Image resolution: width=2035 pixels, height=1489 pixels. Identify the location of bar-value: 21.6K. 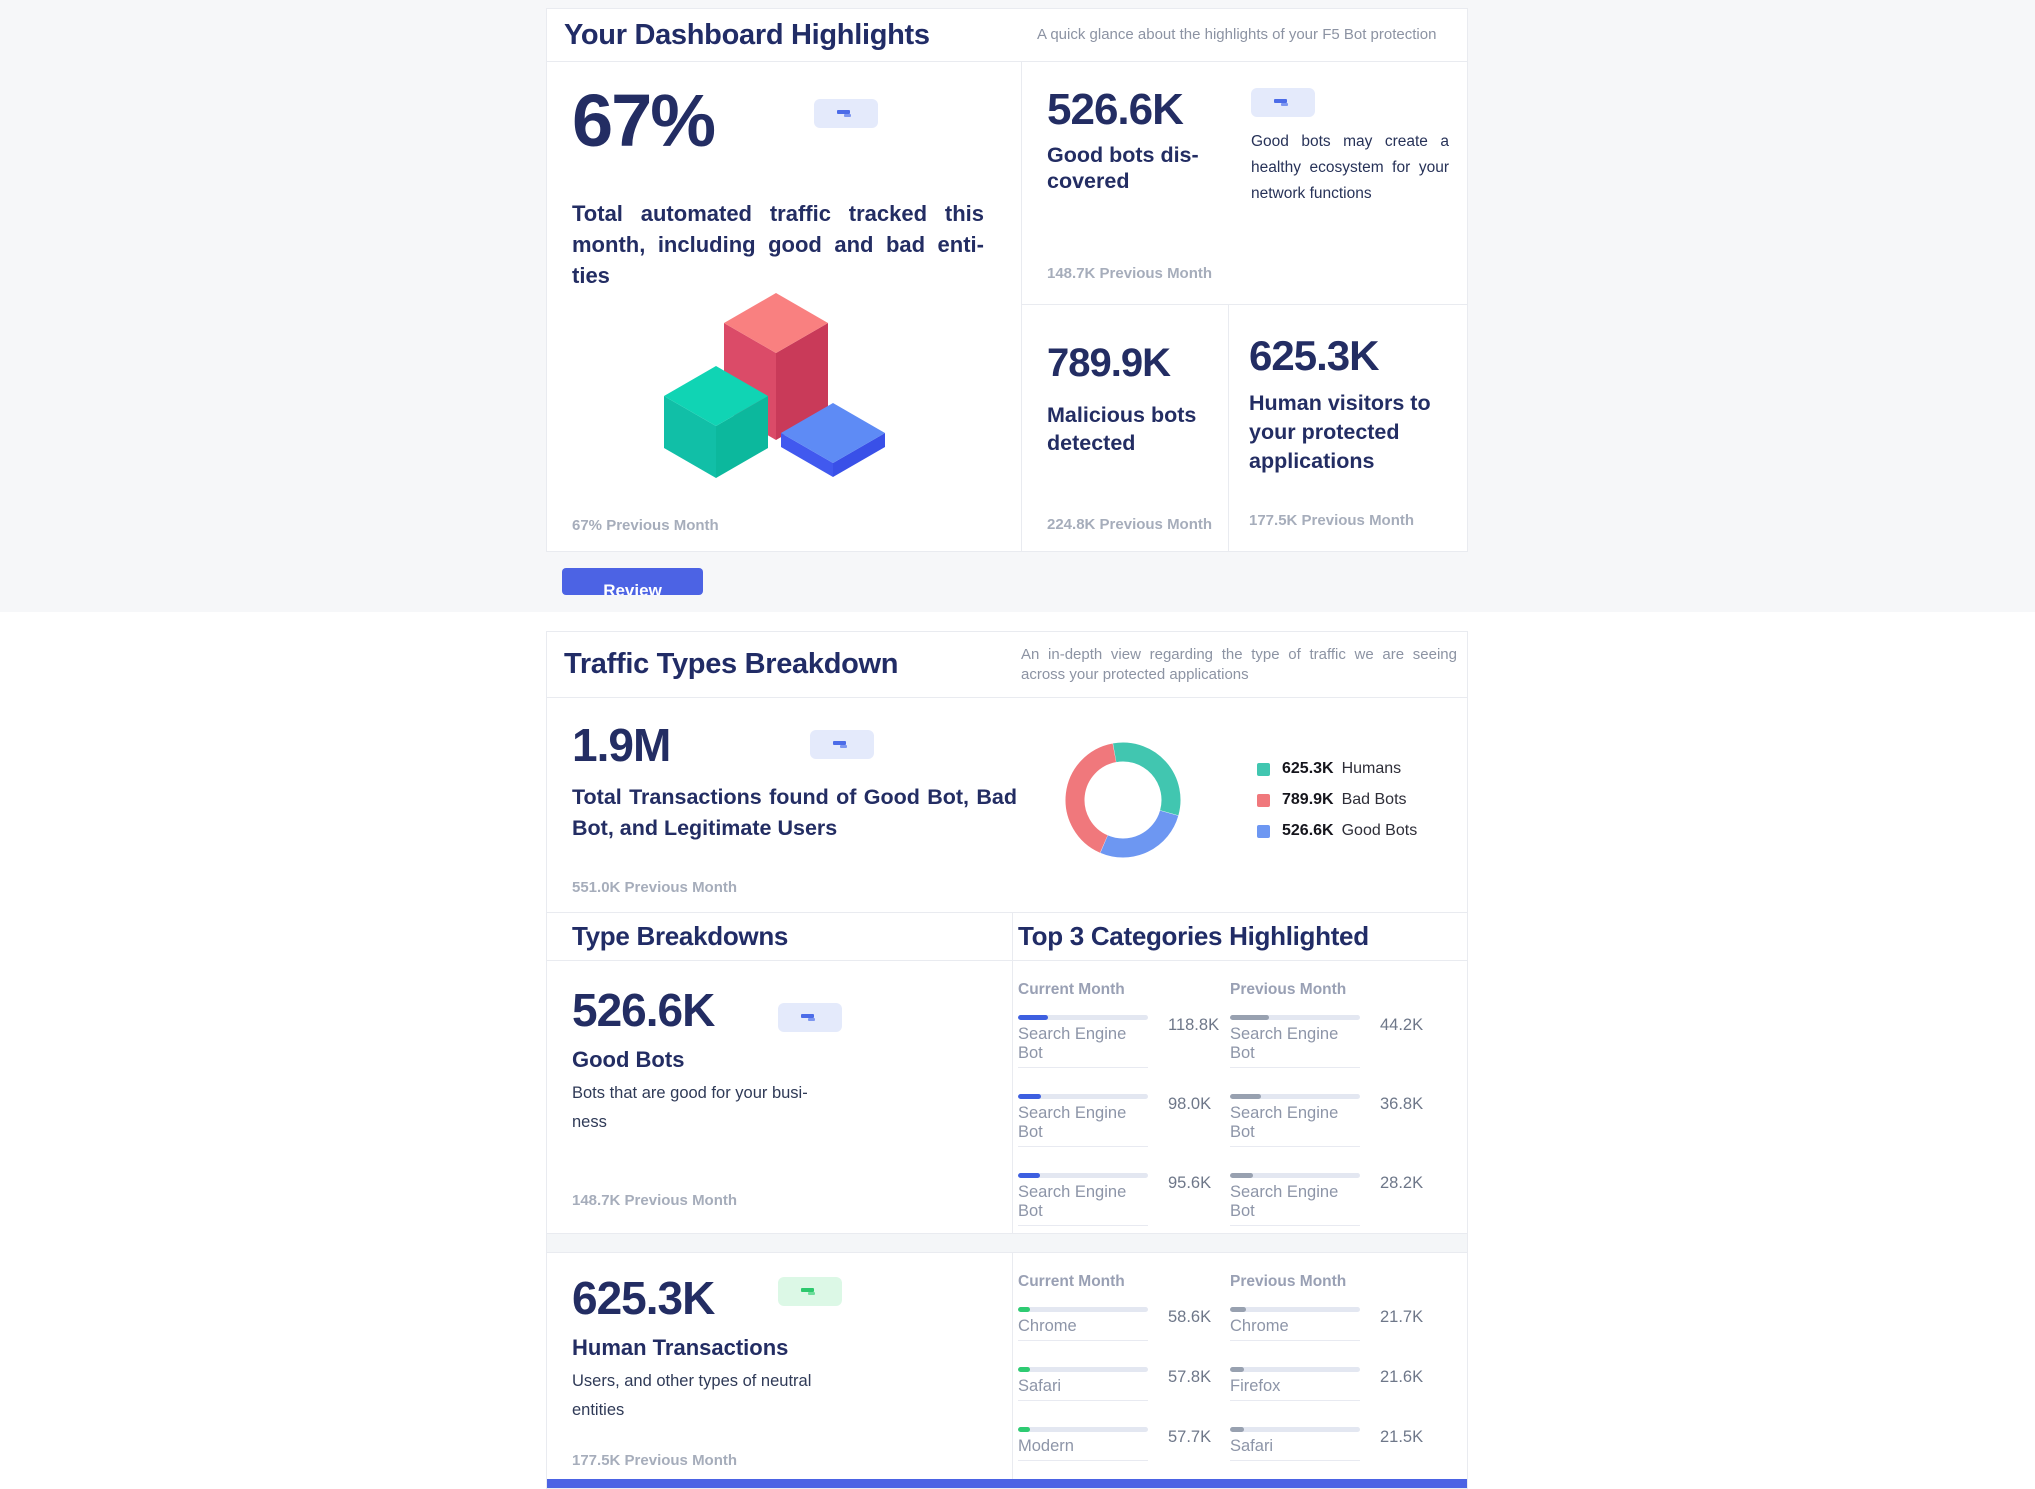
(1402, 1377).